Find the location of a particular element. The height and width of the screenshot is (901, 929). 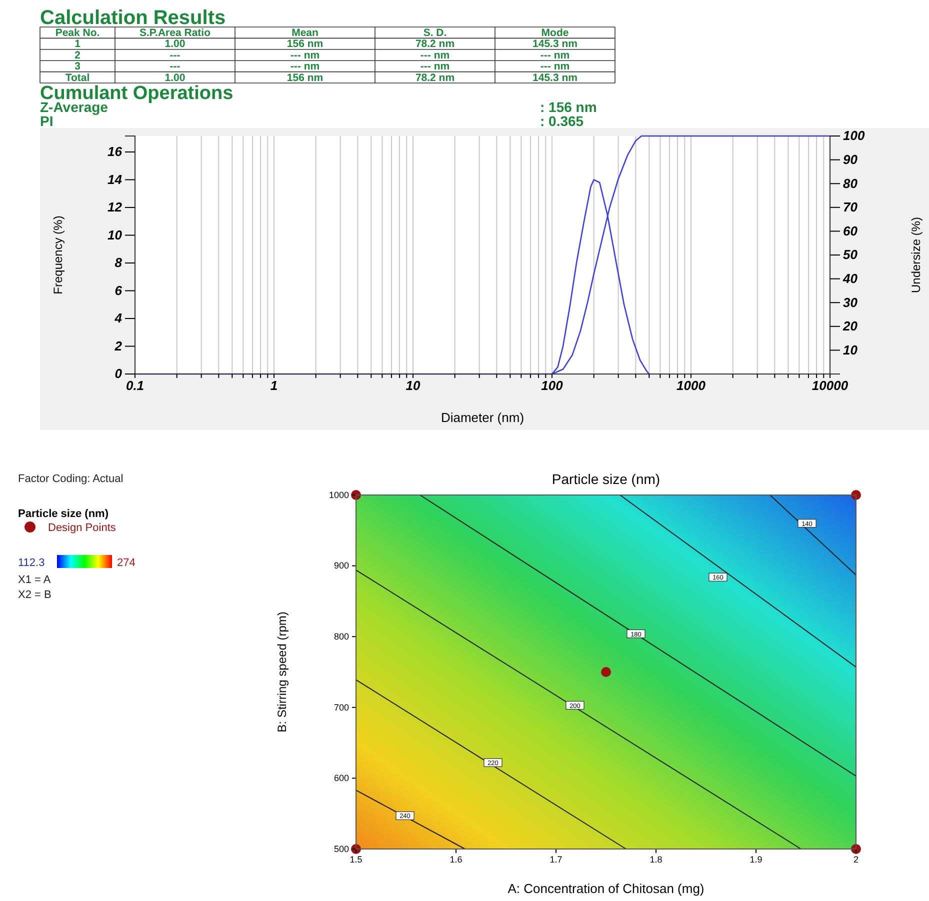

x-tick-label: 10000 is located at coordinates (830, 386).